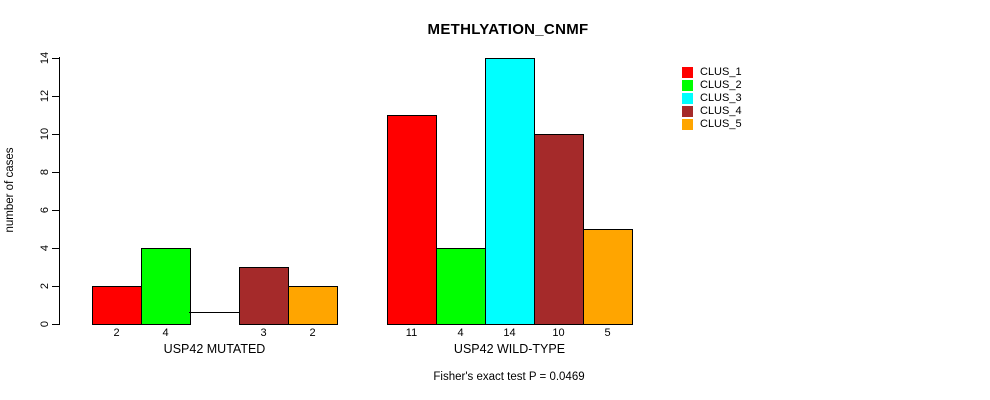 The width and height of the screenshot is (990, 400). Describe the element at coordinates (721, 85) in the screenshot. I see `legend-label: CLUS_2` at that location.